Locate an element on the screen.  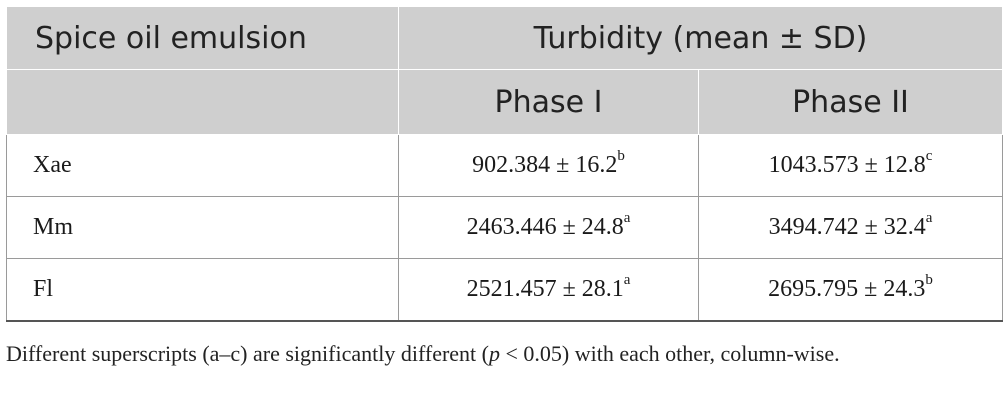
phase-2-value: 1043.573 ± 12.8c is located at coordinates (850, 165).